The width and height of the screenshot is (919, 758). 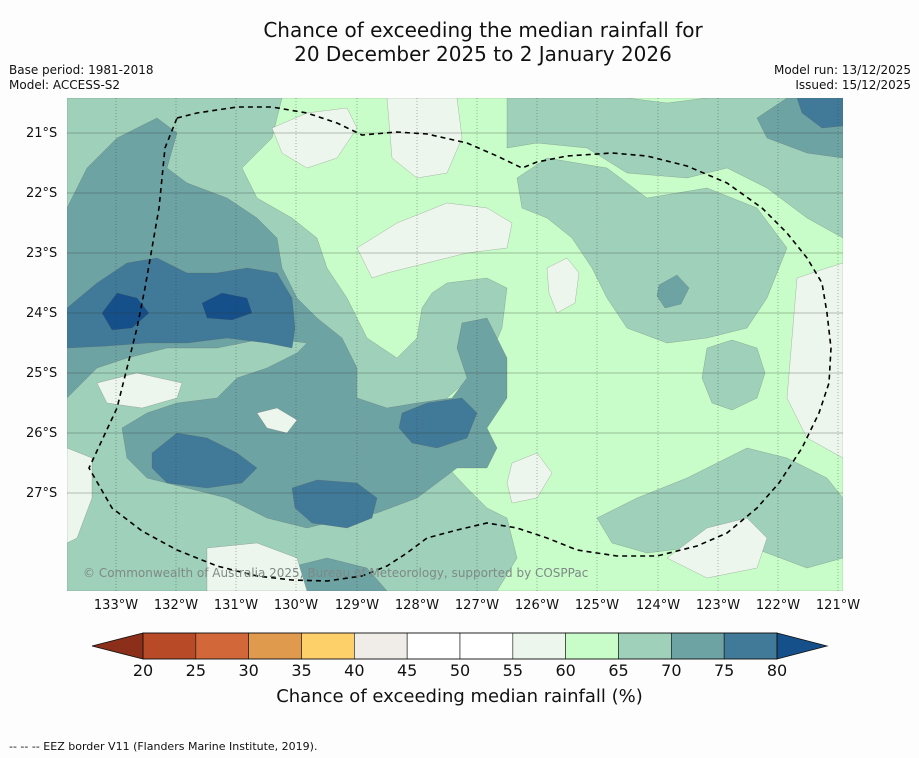 What do you see at coordinates (357, 605) in the screenshot?
I see `lon-label-129: 129°W` at bounding box center [357, 605].